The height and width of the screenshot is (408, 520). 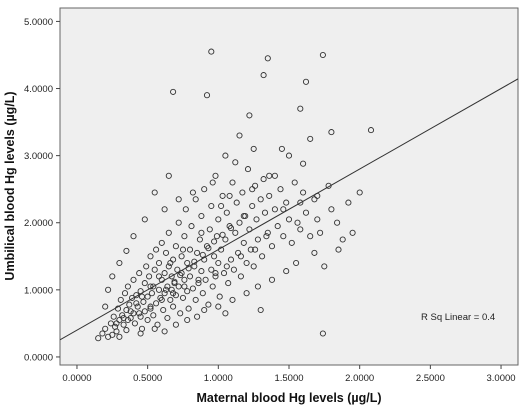 I want to click on r-squared-annotation: R Sq Linear = 0.4, so click(x=458, y=317).